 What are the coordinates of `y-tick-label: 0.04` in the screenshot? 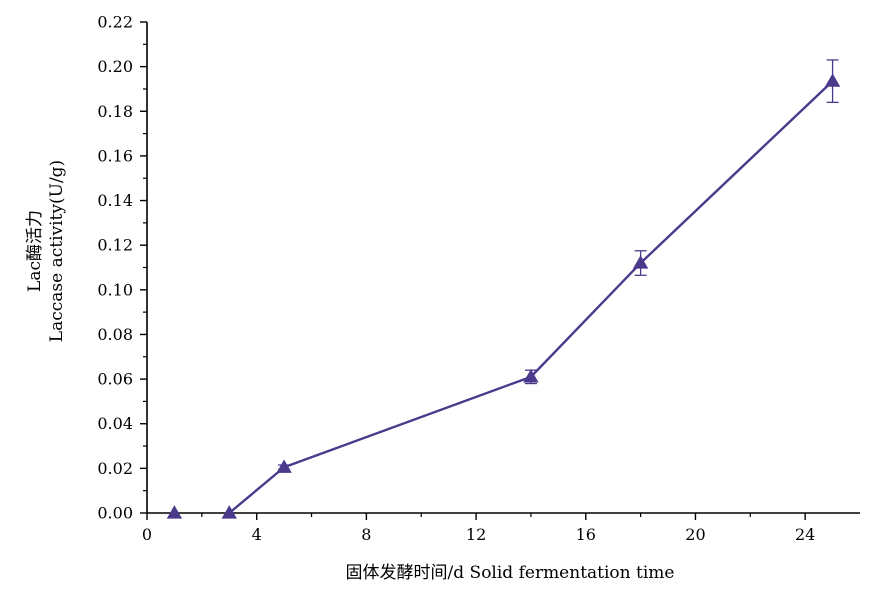 It's located at (115, 423).